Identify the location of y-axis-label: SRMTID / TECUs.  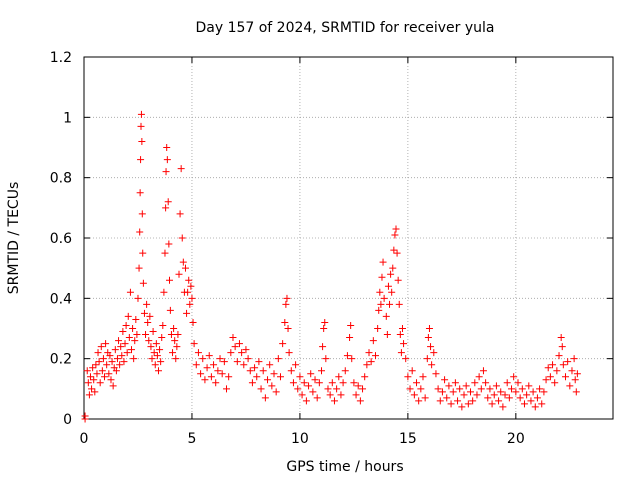
(14, 238).